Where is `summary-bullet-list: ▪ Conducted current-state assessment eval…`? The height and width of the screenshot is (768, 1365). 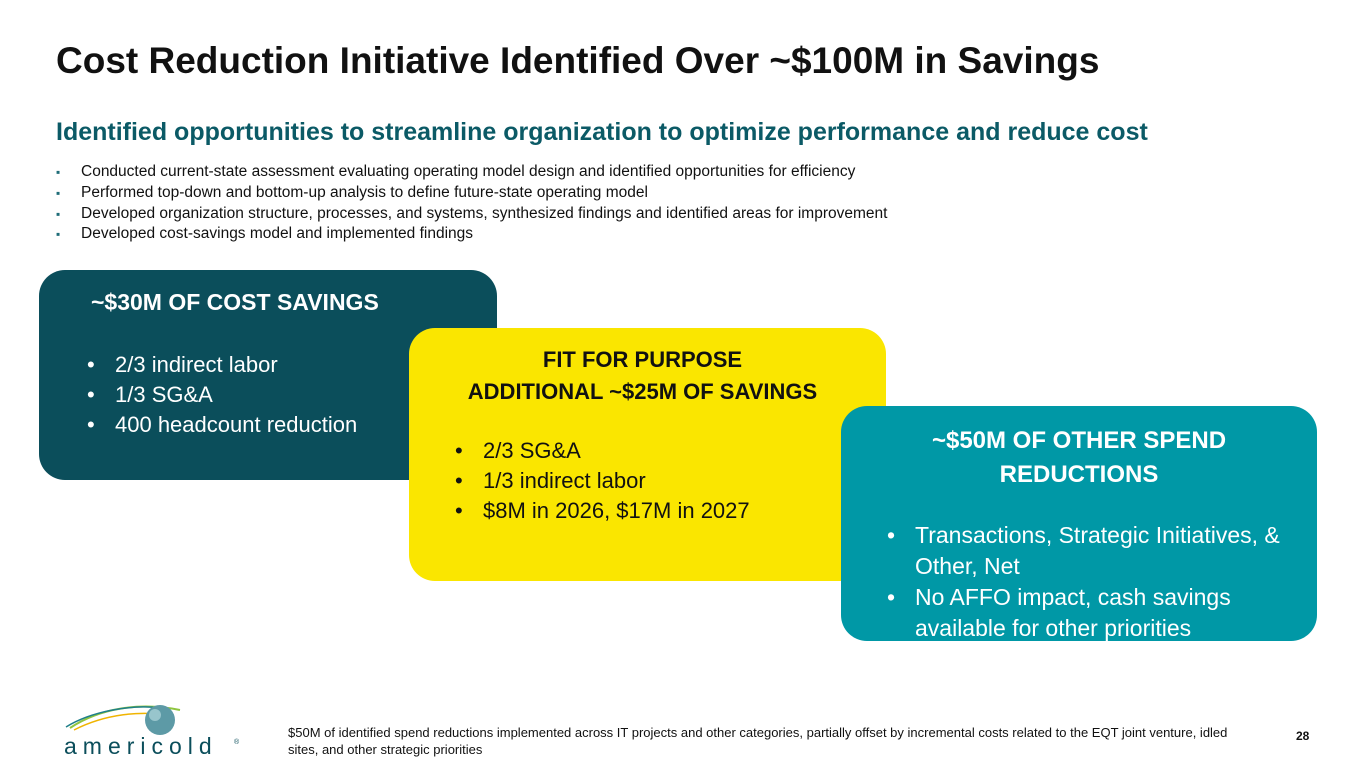
summary-bullet-list: ▪ Conducted current-state assessment eval… is located at coordinates (471, 203).